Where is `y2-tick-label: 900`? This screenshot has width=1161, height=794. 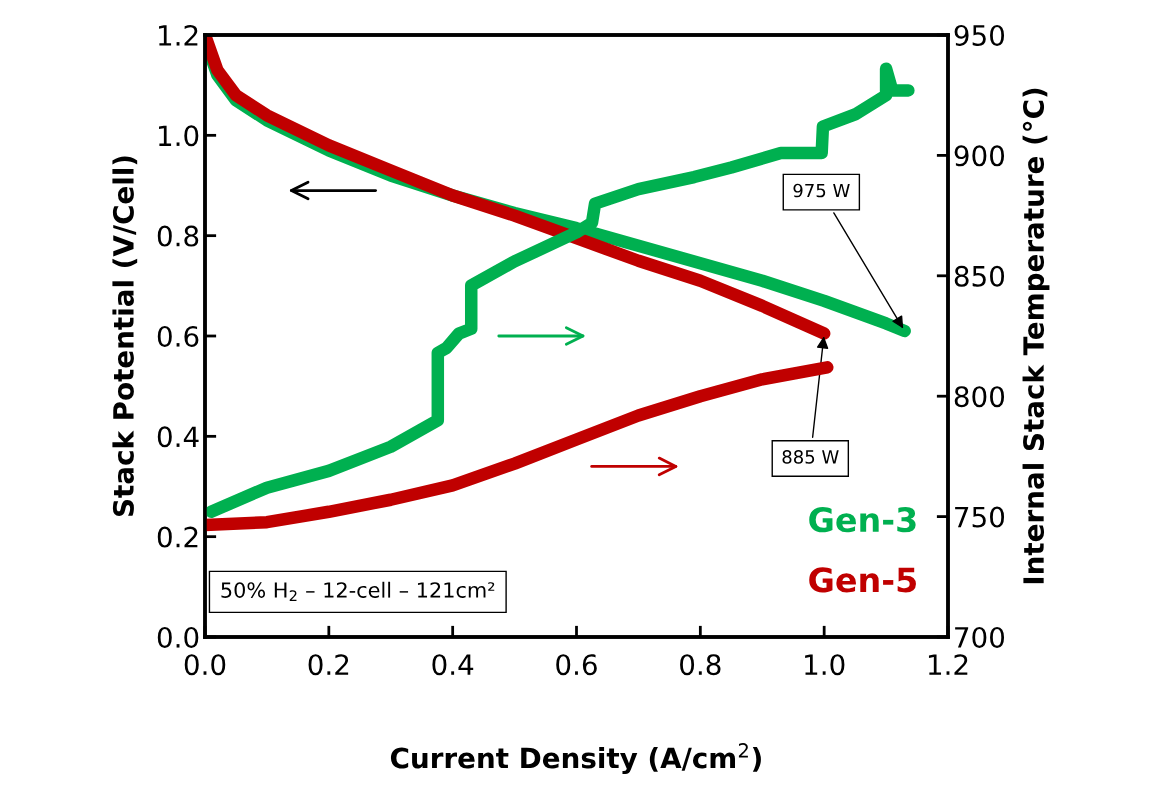 y2-tick-label: 900 is located at coordinates (979, 156).